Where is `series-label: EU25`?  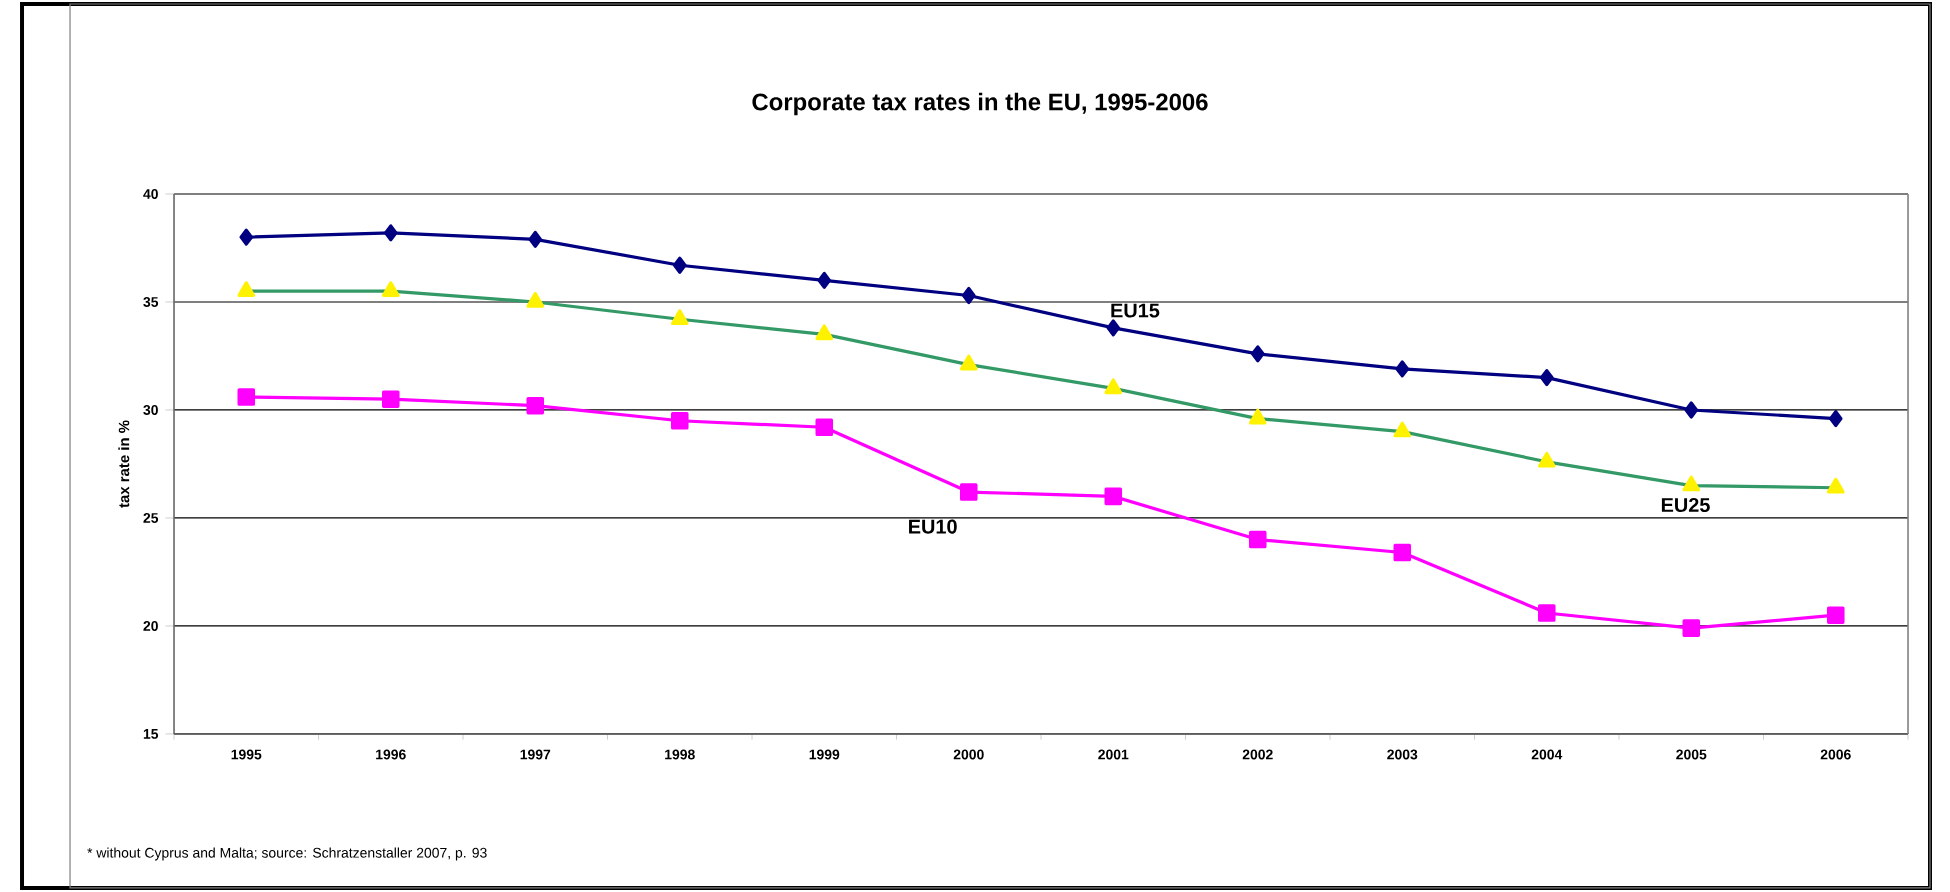 series-label: EU25 is located at coordinates (1685, 505).